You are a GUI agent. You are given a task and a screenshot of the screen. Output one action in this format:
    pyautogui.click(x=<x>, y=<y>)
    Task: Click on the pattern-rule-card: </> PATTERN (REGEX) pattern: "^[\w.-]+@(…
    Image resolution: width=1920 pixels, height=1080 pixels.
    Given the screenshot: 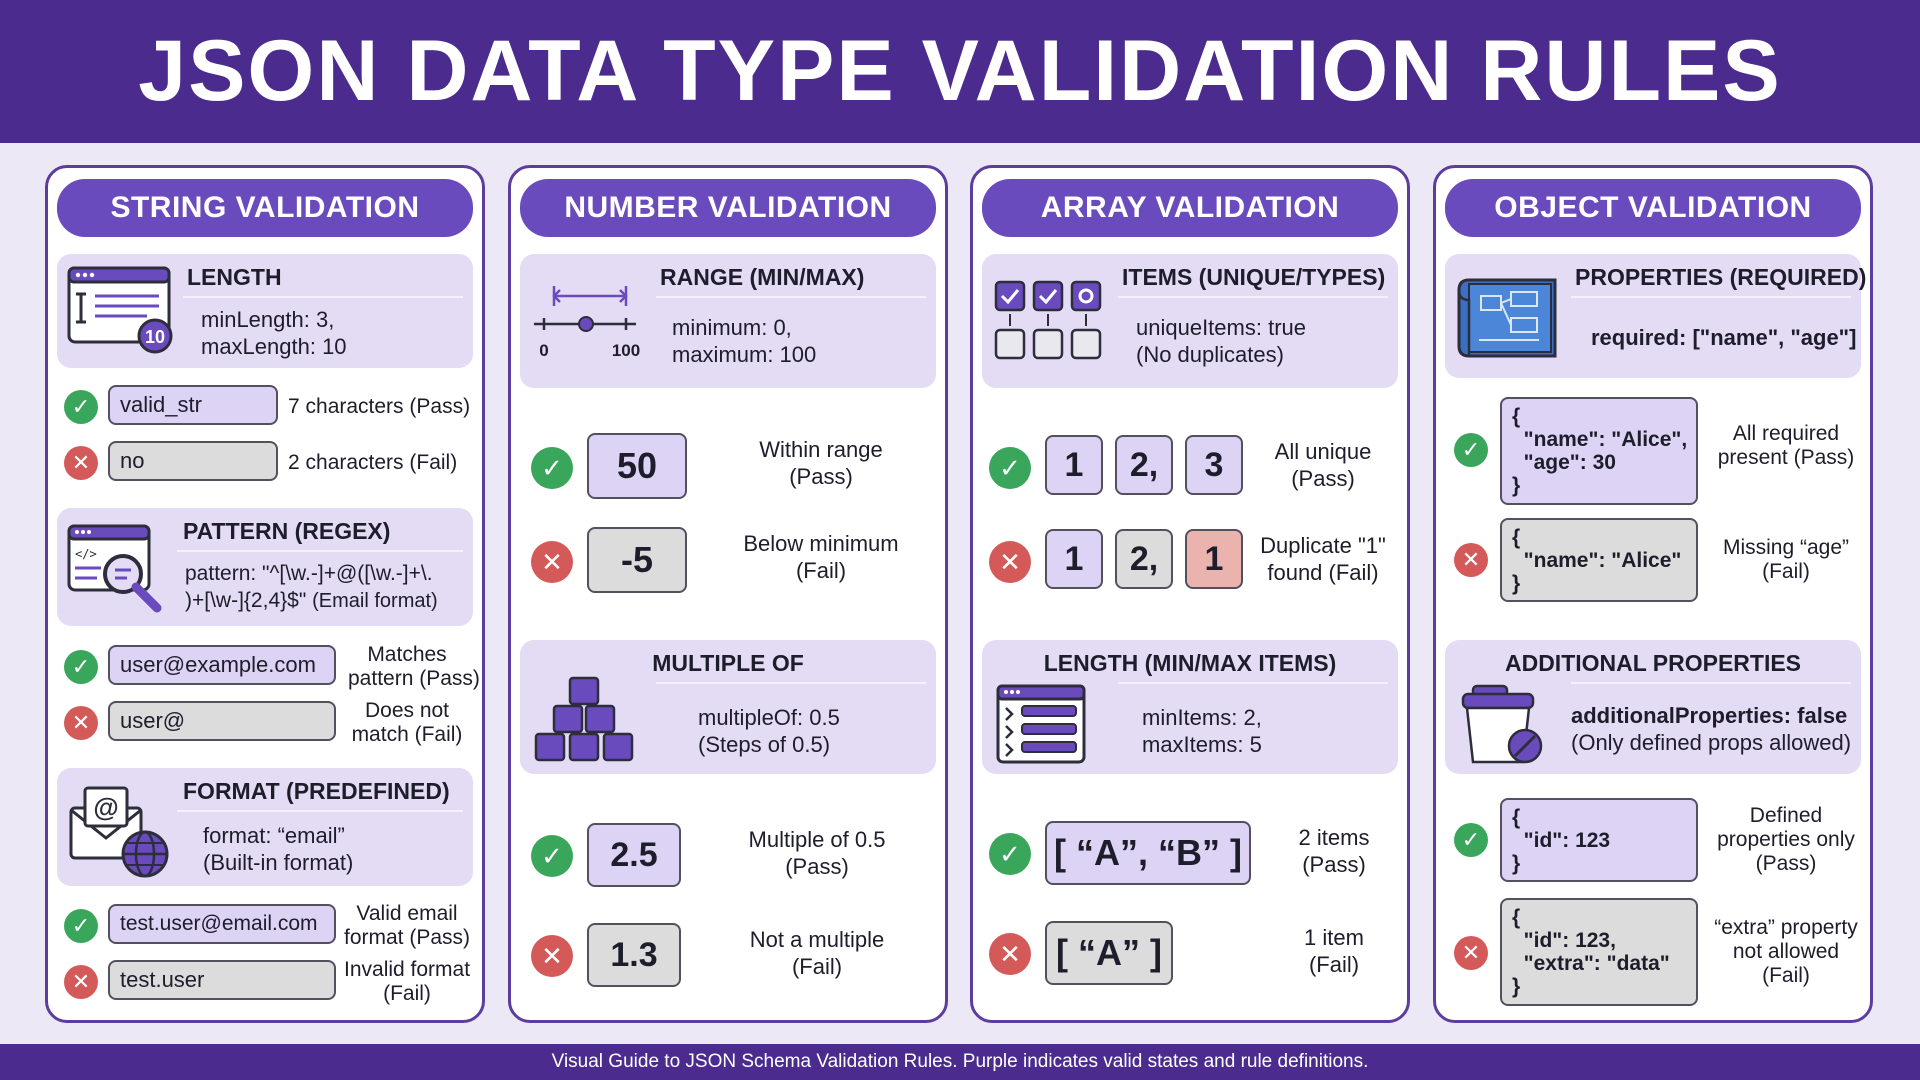 What is the action you would take?
    pyautogui.click(x=265, y=567)
    